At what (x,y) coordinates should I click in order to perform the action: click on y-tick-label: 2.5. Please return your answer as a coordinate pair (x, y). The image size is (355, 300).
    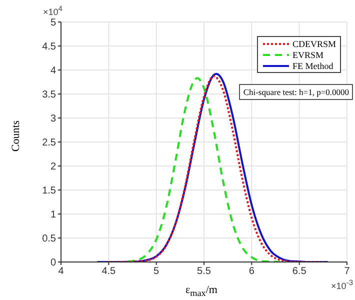
    Looking at the image, I should click on (49, 143).